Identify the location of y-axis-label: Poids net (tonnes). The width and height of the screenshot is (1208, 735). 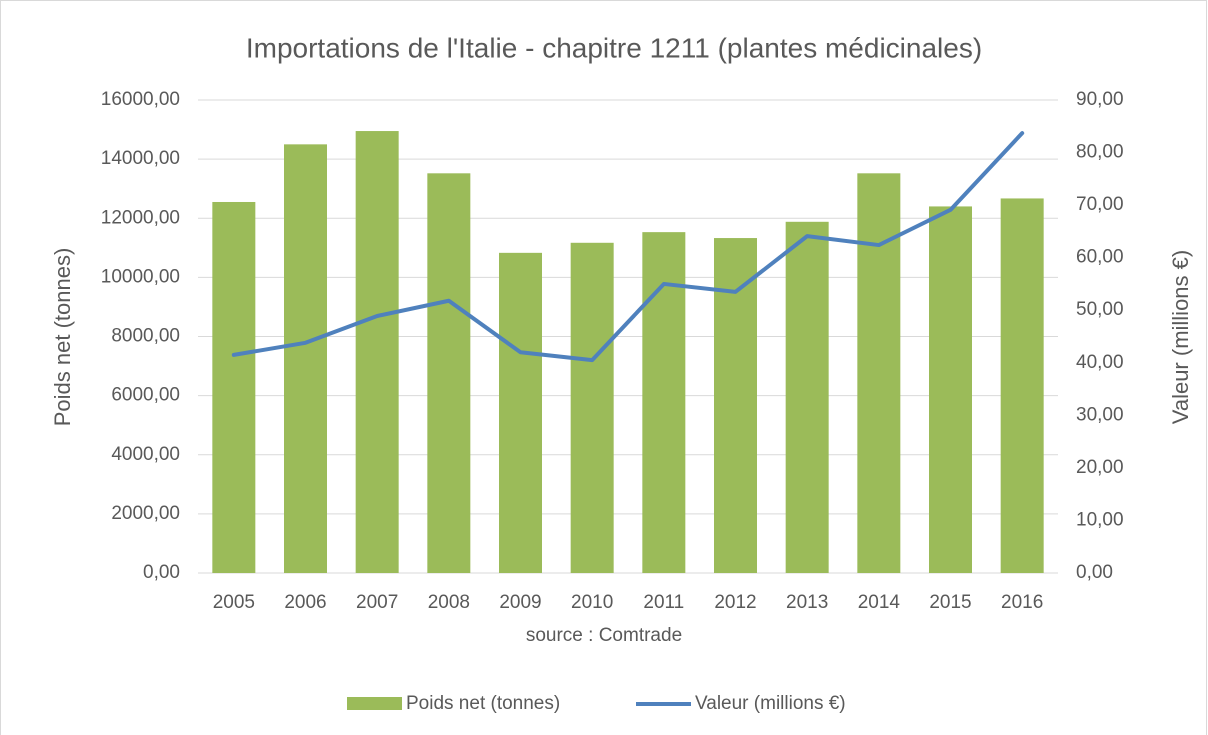
(62, 337).